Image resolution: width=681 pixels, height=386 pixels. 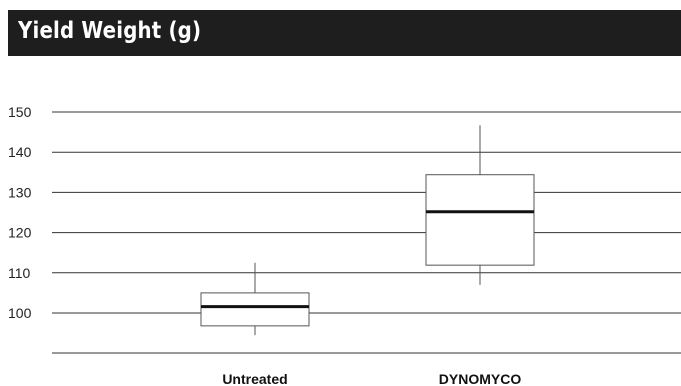 I want to click on x-category-label-dynomyco: DYNOMYCO, so click(x=480, y=378).